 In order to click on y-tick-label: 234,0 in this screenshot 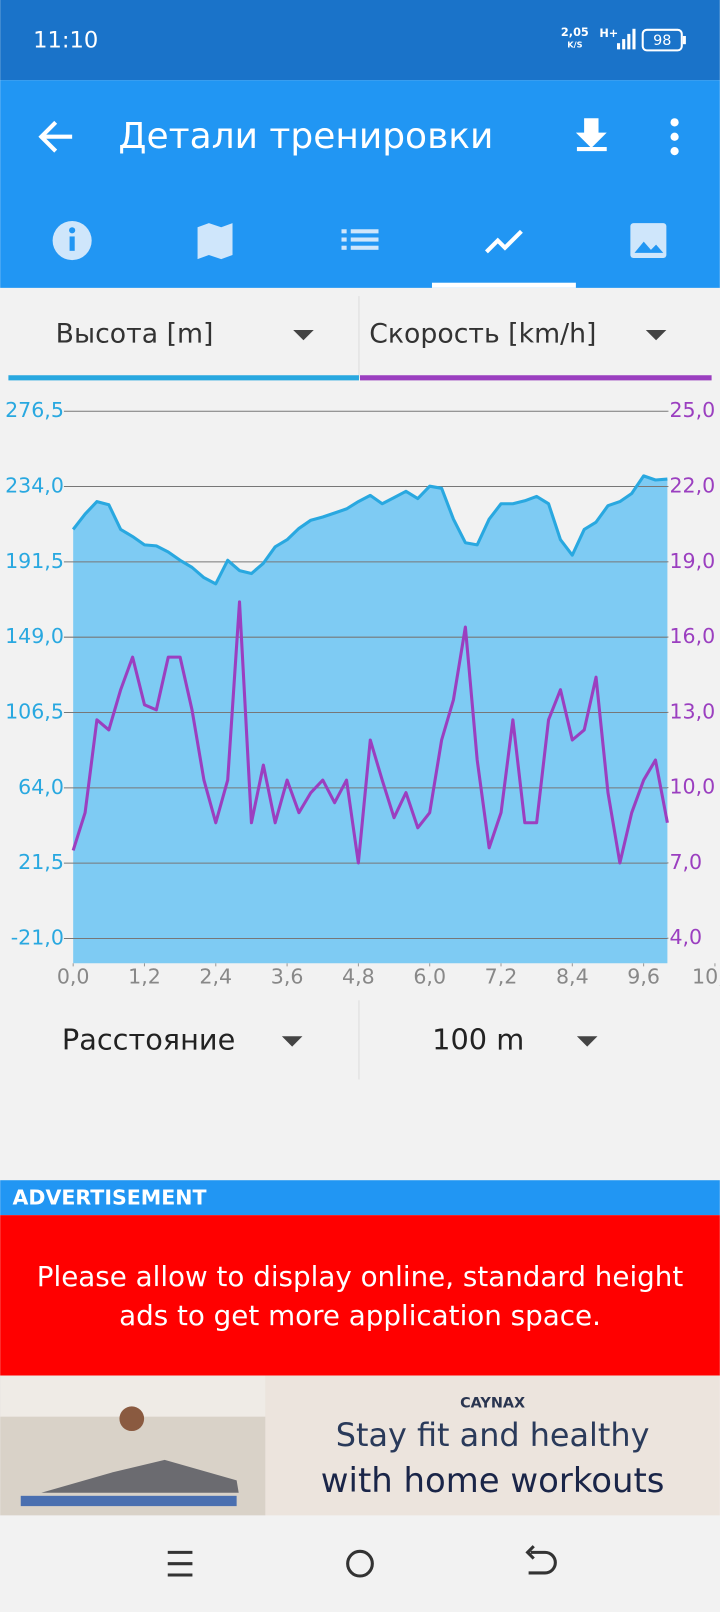, I will do `click(34, 486)`.